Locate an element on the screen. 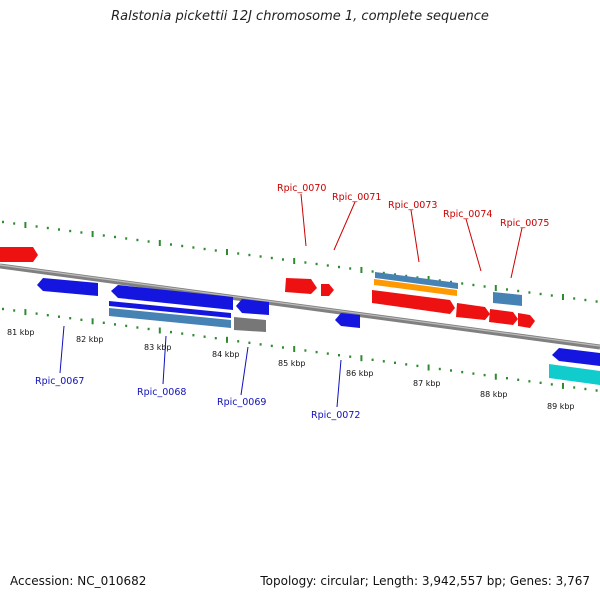 Image resolution: width=600 pixels, height=600 pixels. gene-label-rpic-0072: Rpic_0072 is located at coordinates (335, 415).